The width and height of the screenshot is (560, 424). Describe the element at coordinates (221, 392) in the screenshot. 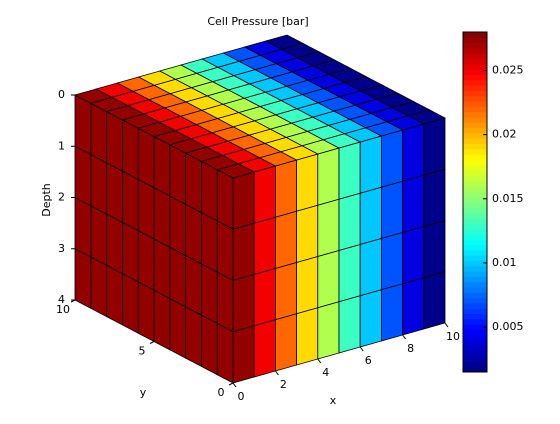

I see `y-tick-label: 0` at that location.